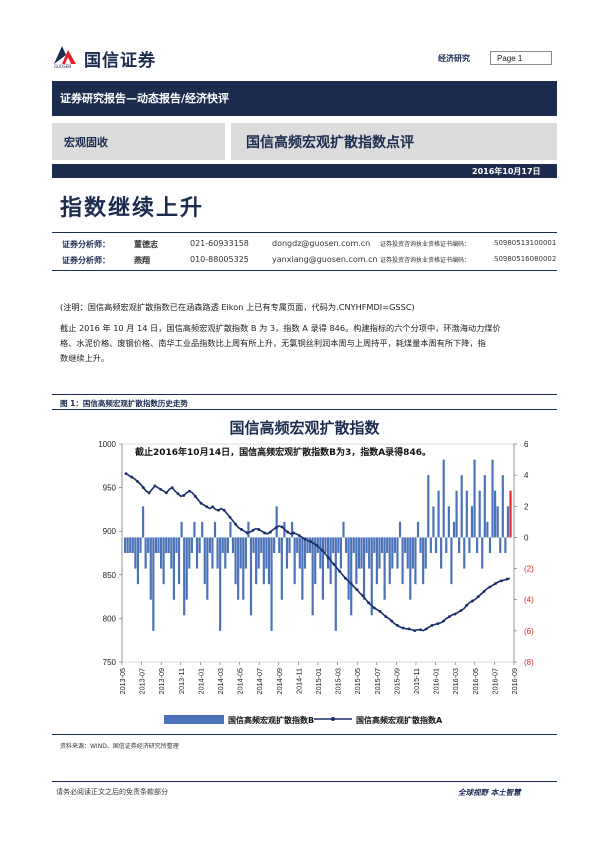 This screenshot has height=842, width=596. Describe the element at coordinates (219, 259) in the screenshot. I see `analyst-phone: 010-88005325` at that location.